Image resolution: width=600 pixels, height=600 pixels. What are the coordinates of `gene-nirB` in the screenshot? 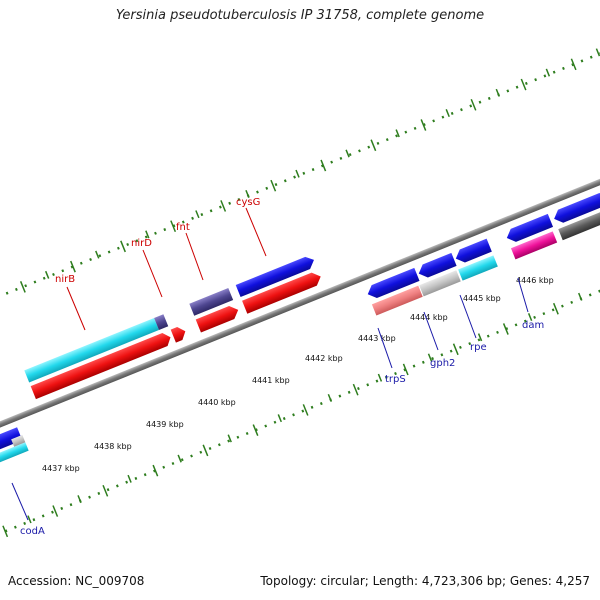 It's located at (100, 366).